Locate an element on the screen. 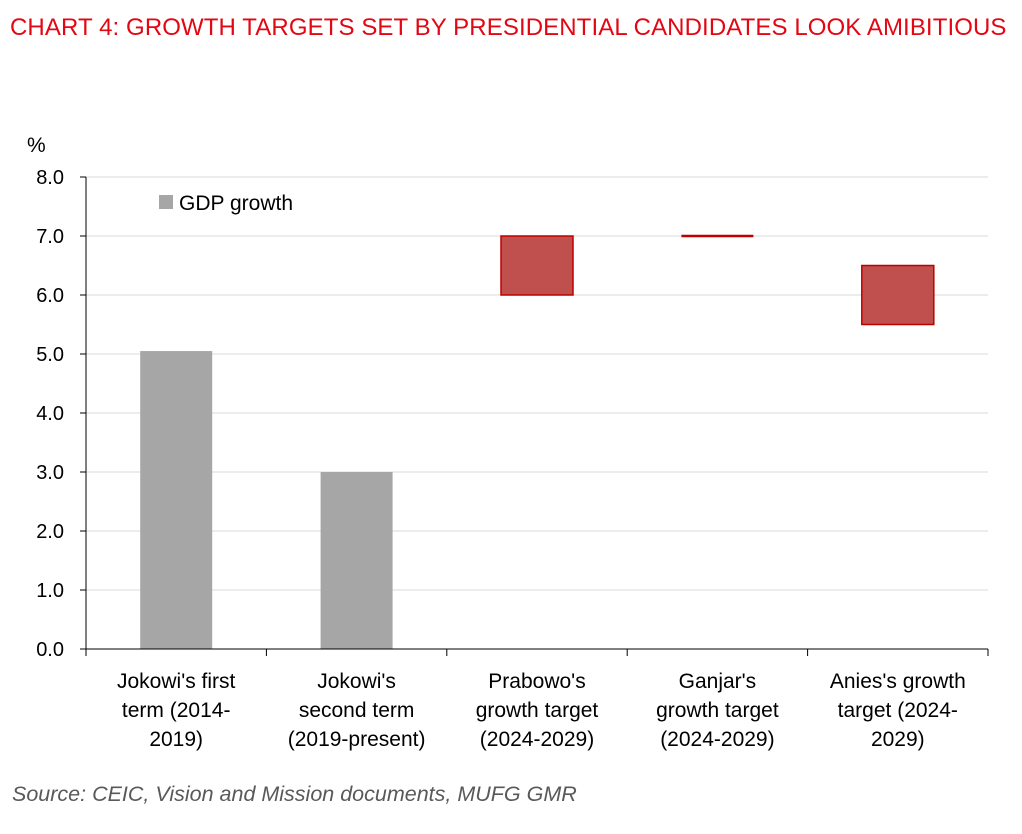  legend: GDP growth is located at coordinates (226, 203).